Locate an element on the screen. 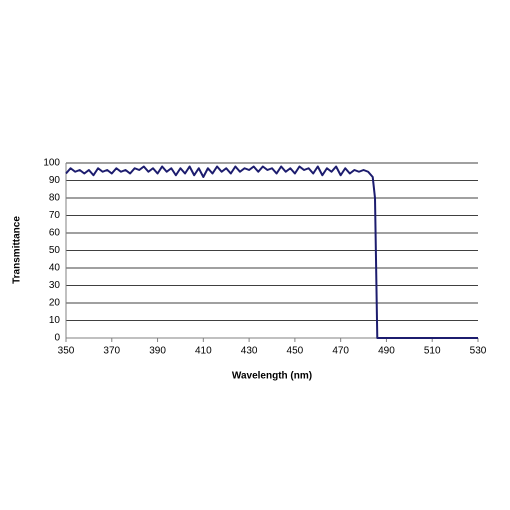  y-tick-label: 40 is located at coordinates (55, 268).